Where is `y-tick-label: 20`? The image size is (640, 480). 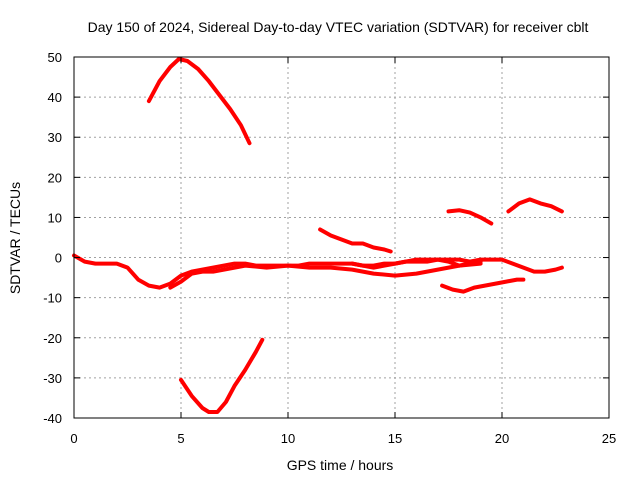 y-tick-label: 20 is located at coordinates (55, 177).